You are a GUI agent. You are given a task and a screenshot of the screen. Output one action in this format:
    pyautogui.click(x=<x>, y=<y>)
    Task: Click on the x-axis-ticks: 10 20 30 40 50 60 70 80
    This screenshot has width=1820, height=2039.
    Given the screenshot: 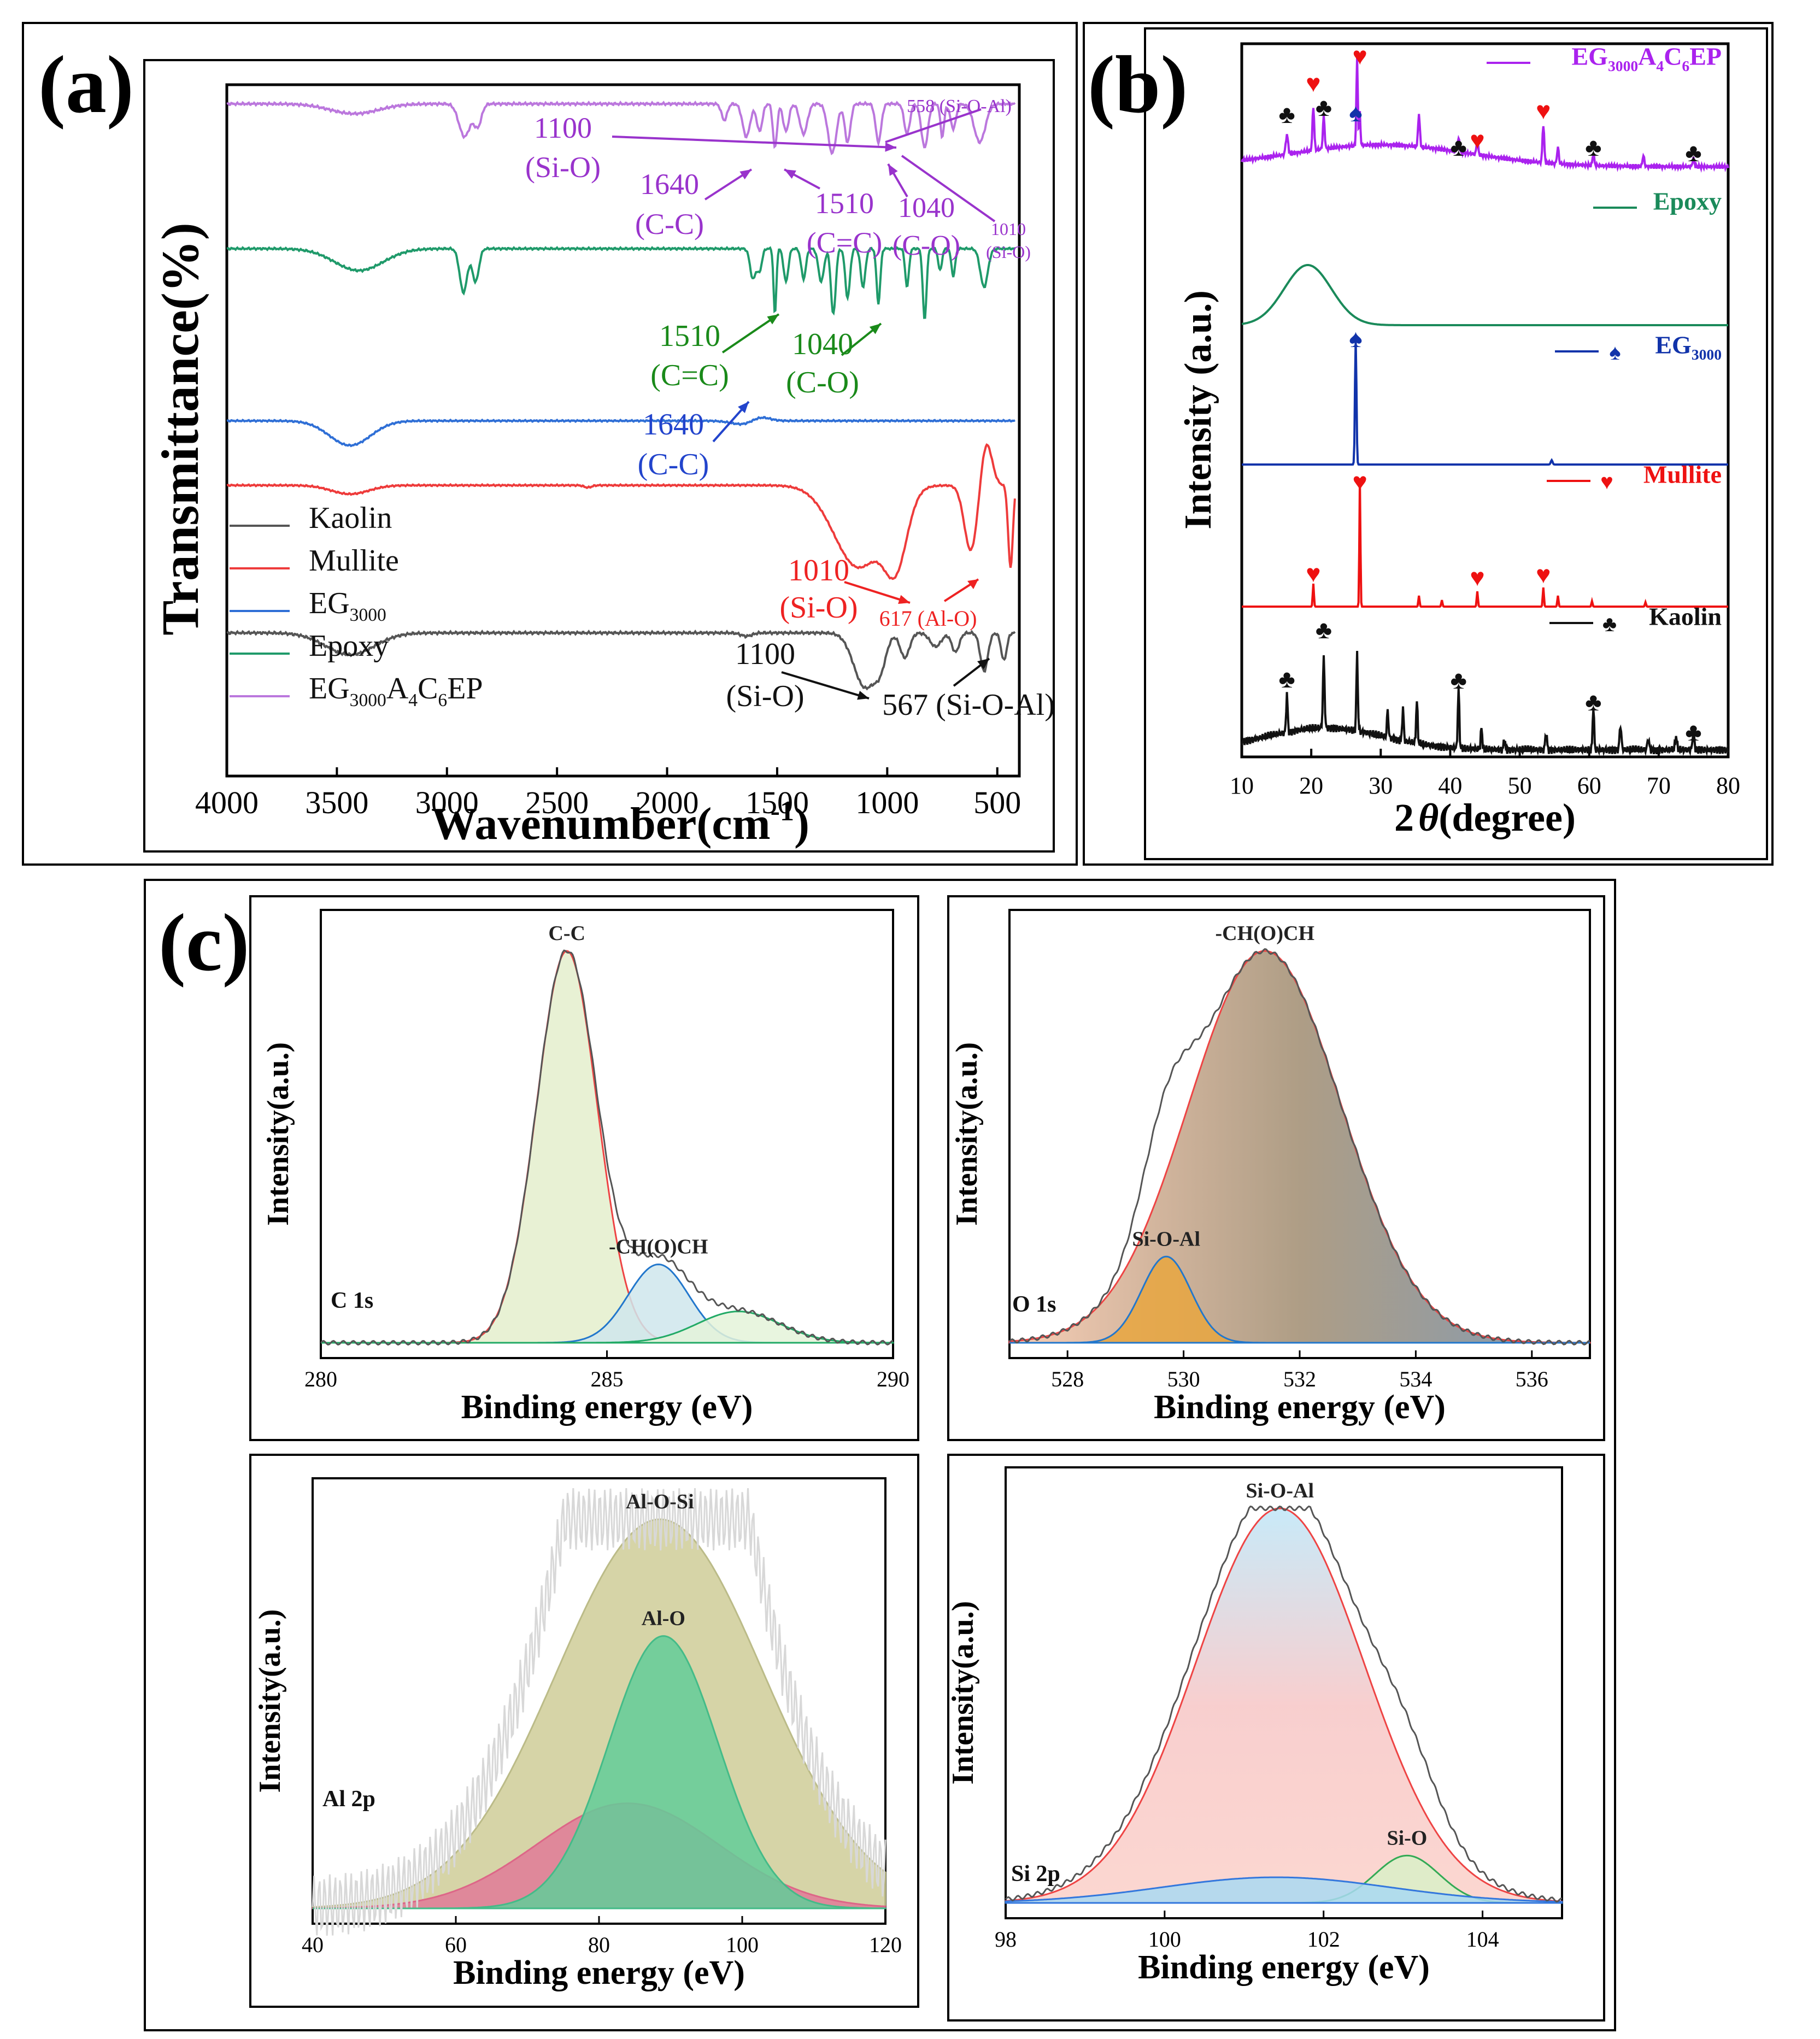 What is the action you would take?
    pyautogui.click(x=1485, y=774)
    